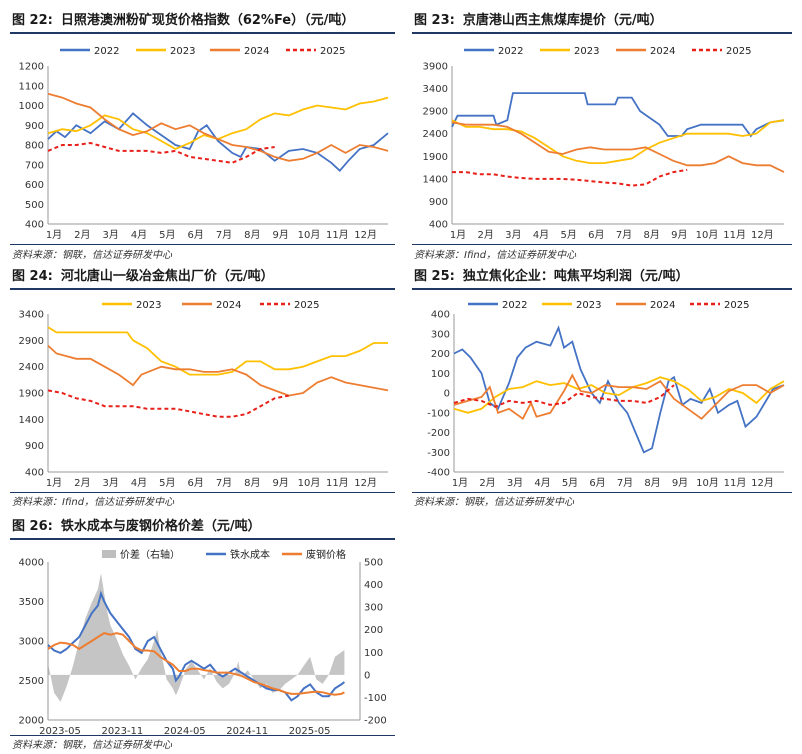  Describe the element at coordinates (139, 483) in the screenshot. I see `x-tick-label: 4月` at that location.